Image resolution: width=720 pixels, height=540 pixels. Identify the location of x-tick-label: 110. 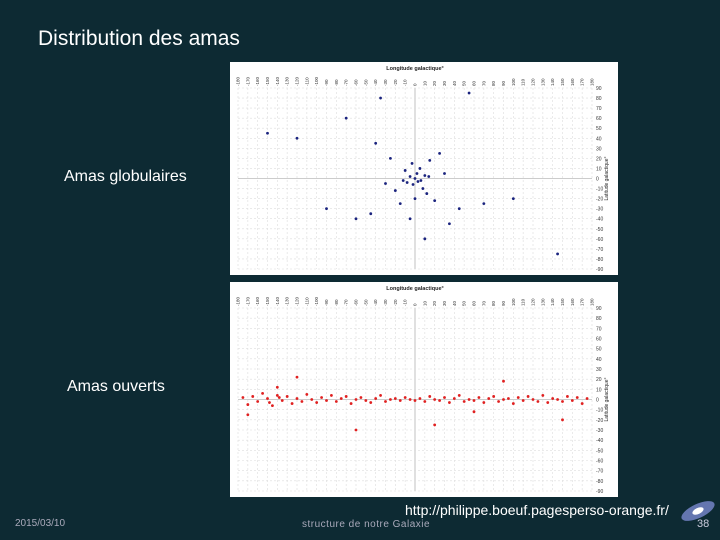
(523, 302).